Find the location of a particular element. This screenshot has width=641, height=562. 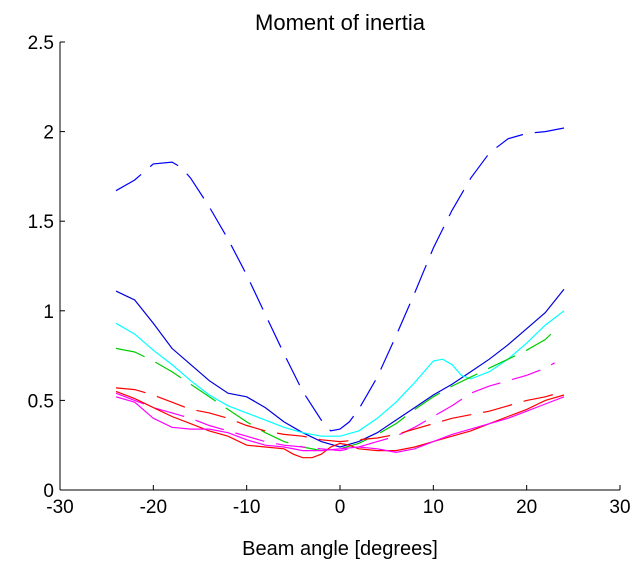

y-tick-label: 2.5 is located at coordinates (41, 43).